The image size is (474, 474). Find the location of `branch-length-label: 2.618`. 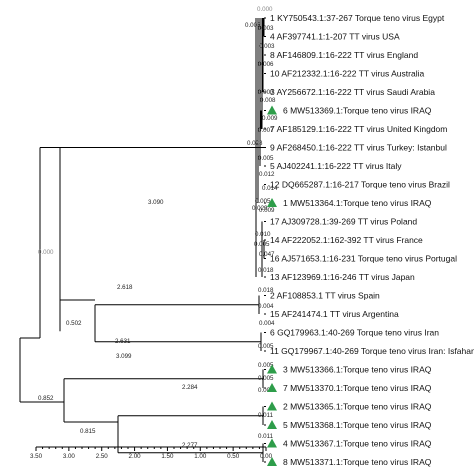

branch-length-label: 2.618 is located at coordinates (125, 287).